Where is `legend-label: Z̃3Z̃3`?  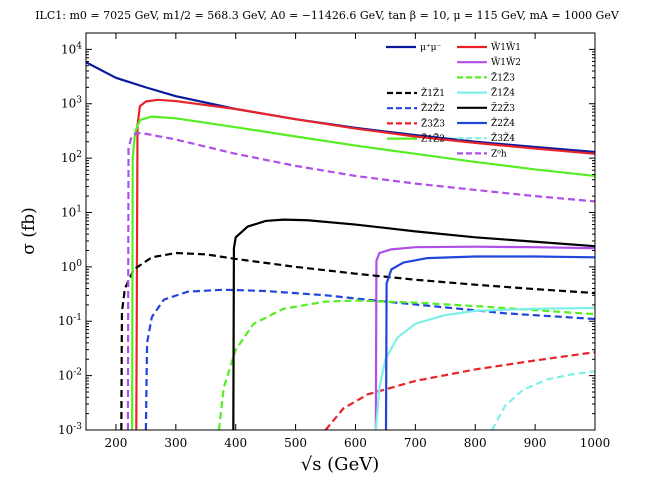 legend-label: Z̃3Z̃3 is located at coordinates (433, 124).